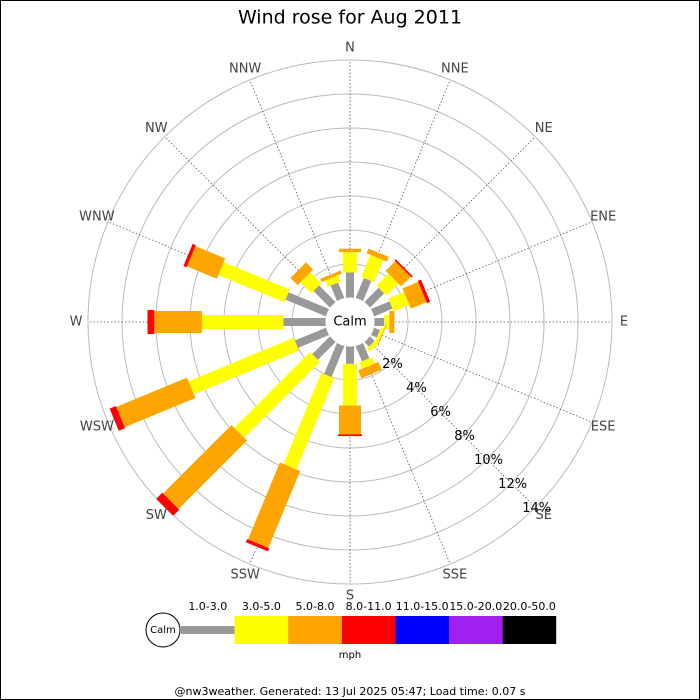  What do you see at coordinates (207, 606) in the screenshot?
I see `legend-label: 1.0-3.0` at bounding box center [207, 606].